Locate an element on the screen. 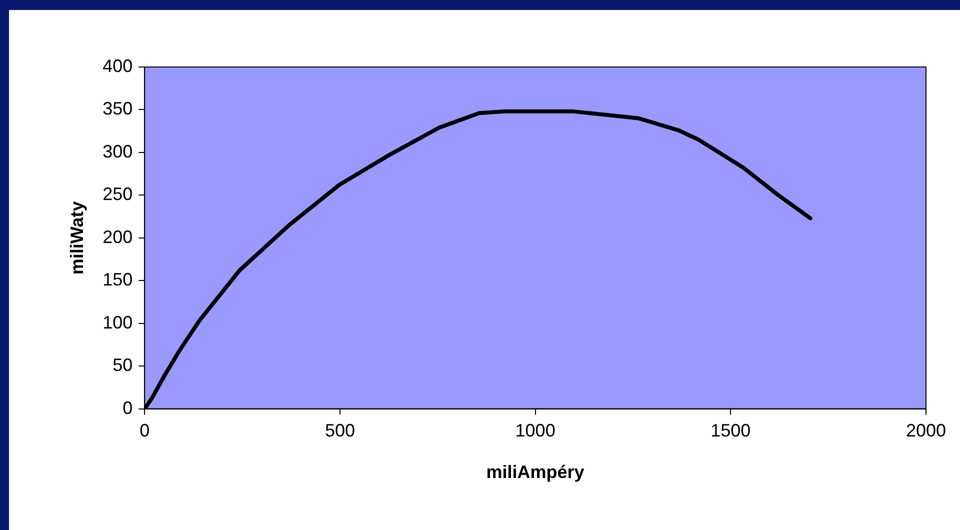 The width and height of the screenshot is (960, 530). y-tick-label: 0 is located at coordinates (127, 408).